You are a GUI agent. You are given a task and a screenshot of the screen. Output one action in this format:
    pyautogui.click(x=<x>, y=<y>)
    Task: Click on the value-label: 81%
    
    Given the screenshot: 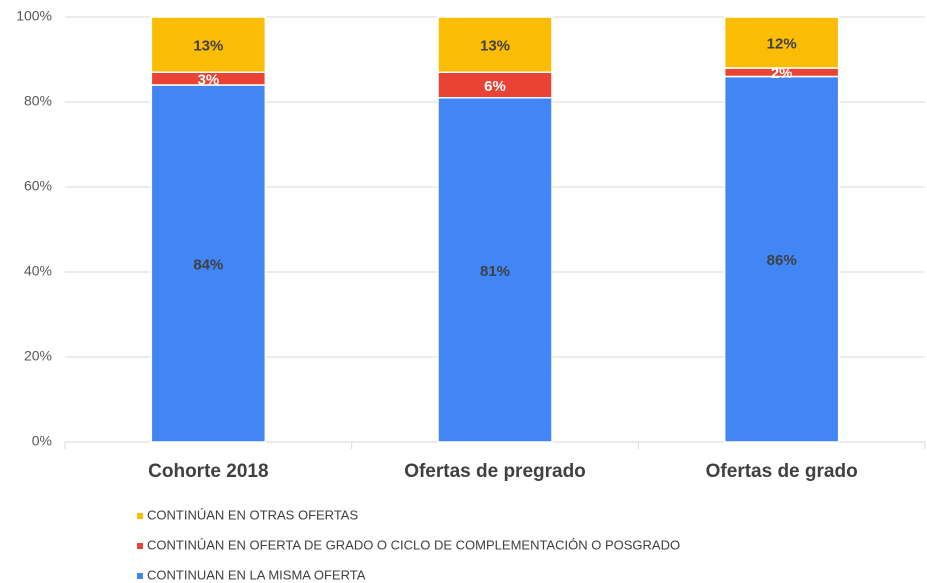 What is the action you would take?
    pyautogui.click(x=495, y=271)
    